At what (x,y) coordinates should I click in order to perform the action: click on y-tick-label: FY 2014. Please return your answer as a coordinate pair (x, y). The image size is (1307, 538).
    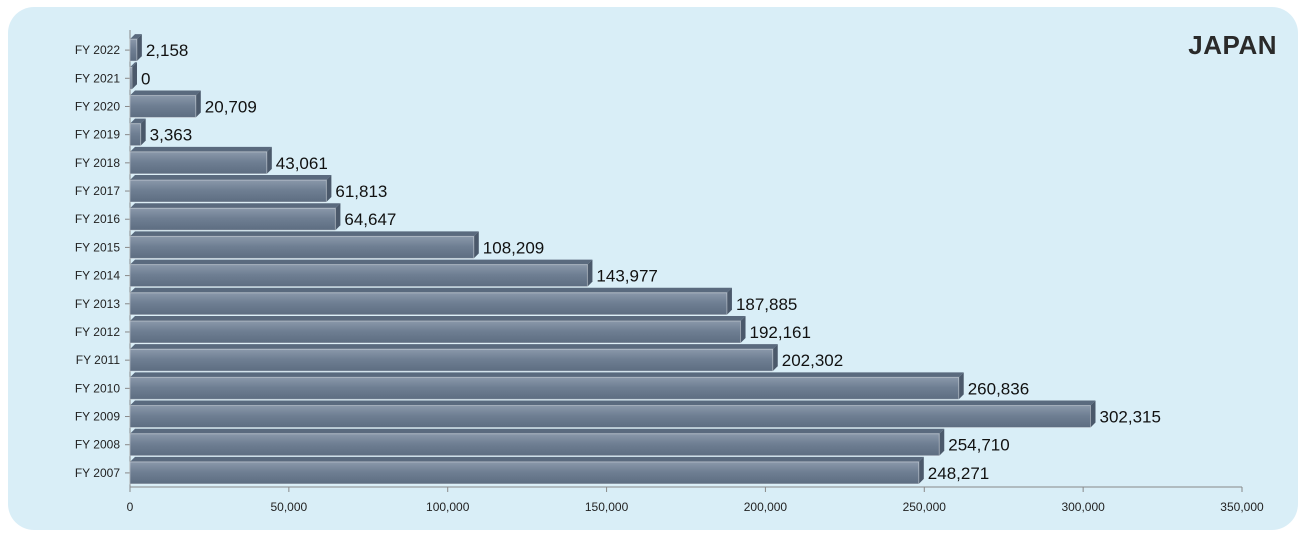
    Looking at the image, I should click on (97, 276).